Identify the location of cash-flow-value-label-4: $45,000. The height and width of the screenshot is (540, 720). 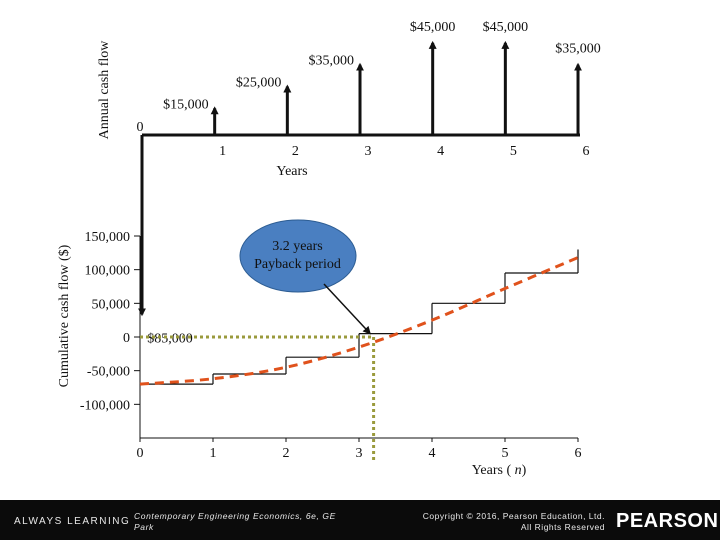
(433, 27).